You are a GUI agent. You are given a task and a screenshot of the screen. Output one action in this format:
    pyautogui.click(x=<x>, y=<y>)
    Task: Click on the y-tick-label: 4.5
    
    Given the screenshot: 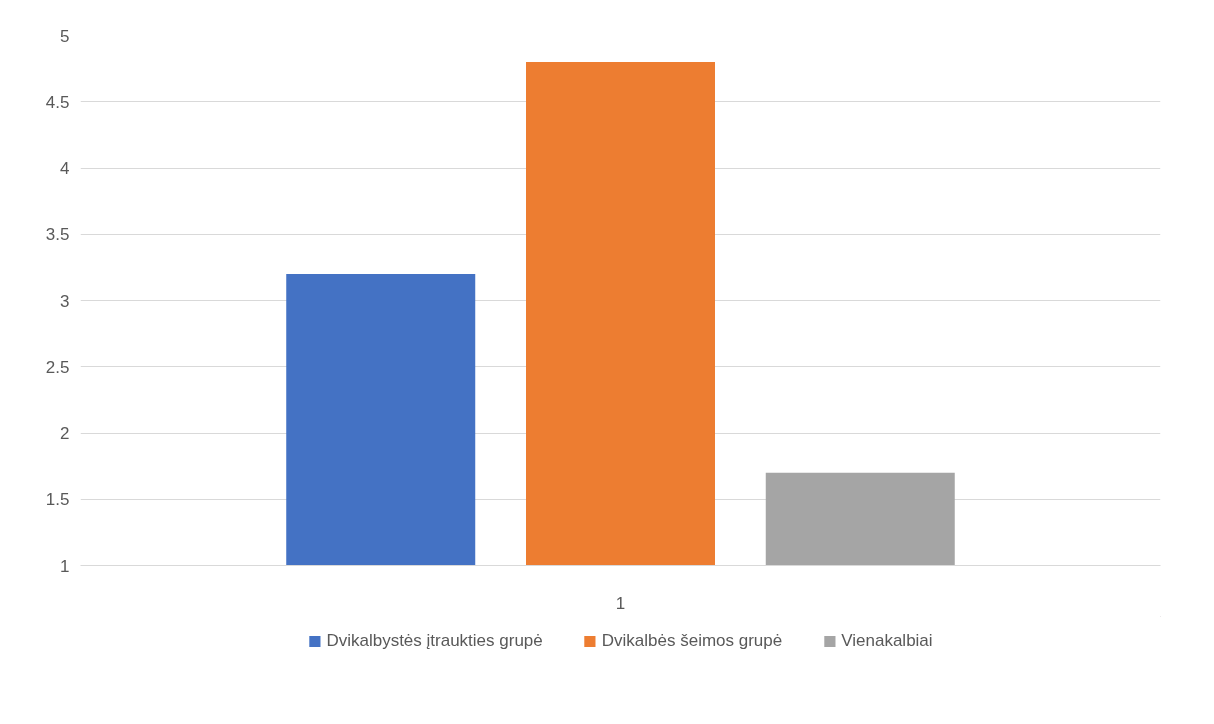 What is the action you would take?
    pyautogui.click(x=57, y=102)
    